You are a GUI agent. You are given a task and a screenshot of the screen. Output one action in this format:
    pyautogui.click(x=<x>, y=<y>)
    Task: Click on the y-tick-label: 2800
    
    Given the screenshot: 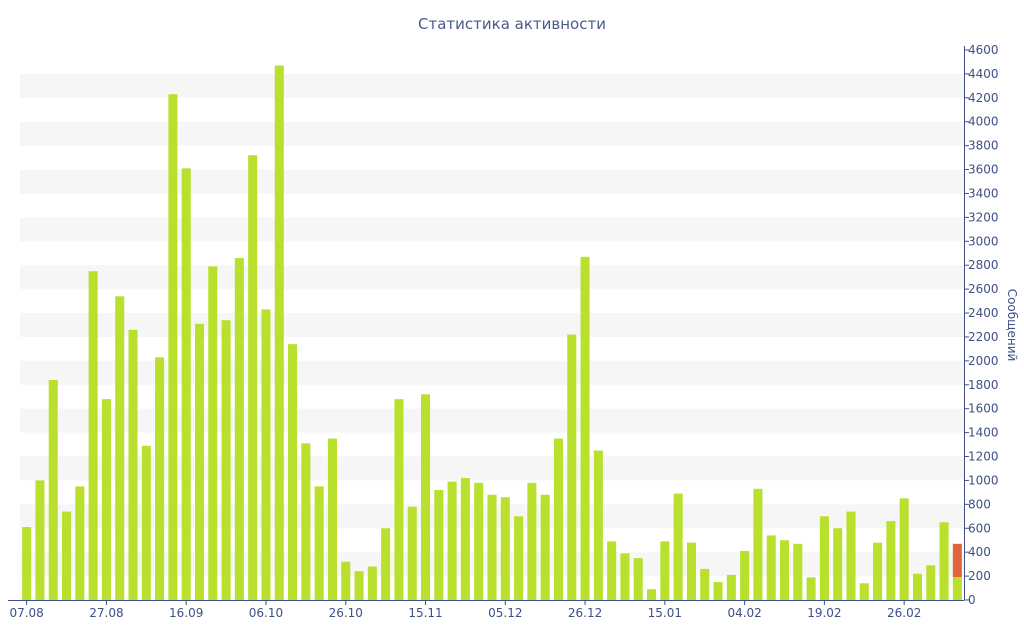 What is the action you would take?
    pyautogui.click(x=983, y=265)
    